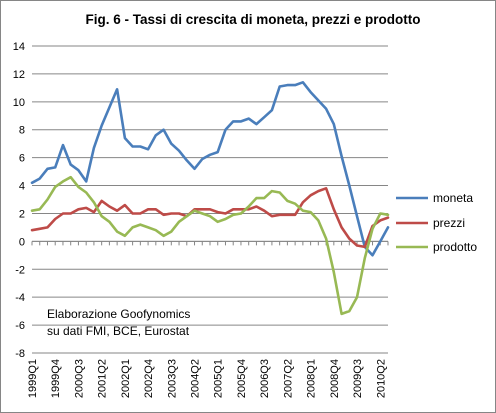  Describe the element at coordinates (126, 378) in the screenshot. I see `x-tick-label: 2002Q1` at that location.